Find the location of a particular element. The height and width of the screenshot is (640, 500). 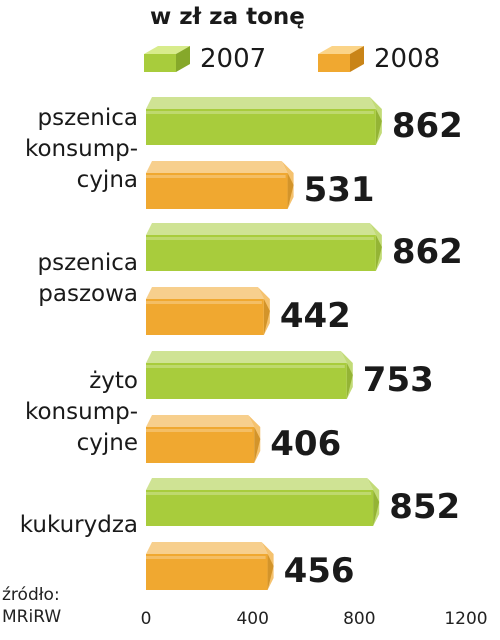

data-label: 531 is located at coordinates (339, 190).